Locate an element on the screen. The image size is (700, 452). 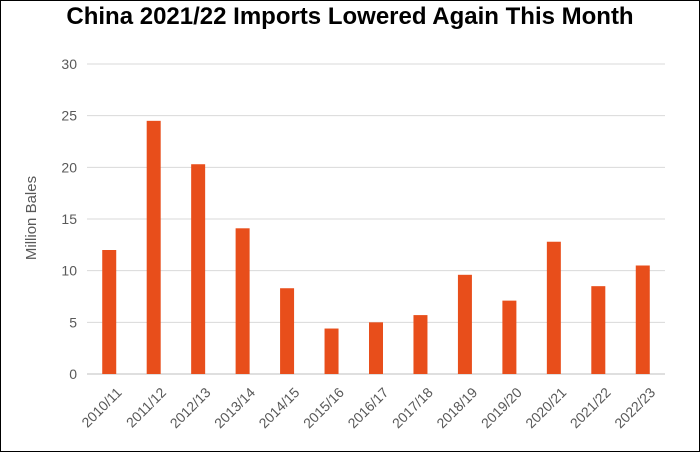
x-tick-label: 2013/14 is located at coordinates (234, 407).